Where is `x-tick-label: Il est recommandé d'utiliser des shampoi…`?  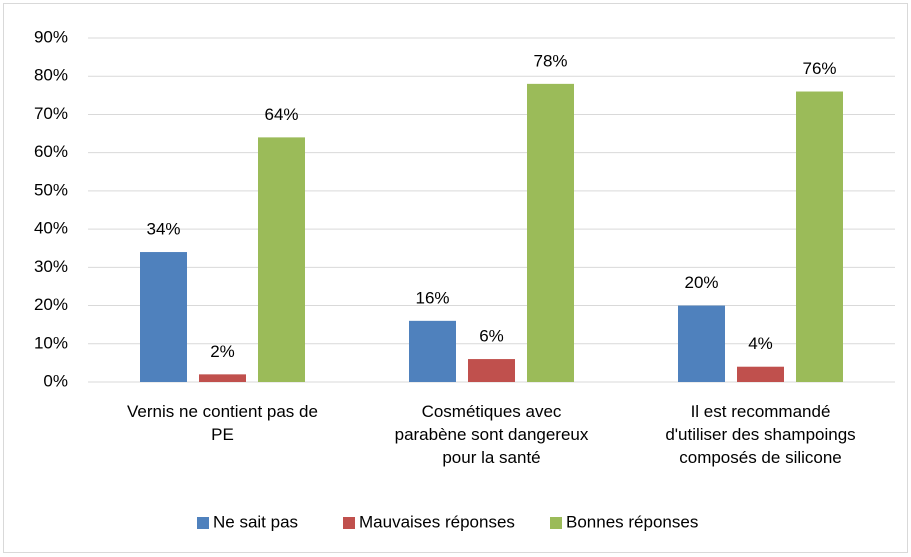 x-tick-label: Il est recommandé d'utiliser des shampoi… is located at coordinates (760, 434).